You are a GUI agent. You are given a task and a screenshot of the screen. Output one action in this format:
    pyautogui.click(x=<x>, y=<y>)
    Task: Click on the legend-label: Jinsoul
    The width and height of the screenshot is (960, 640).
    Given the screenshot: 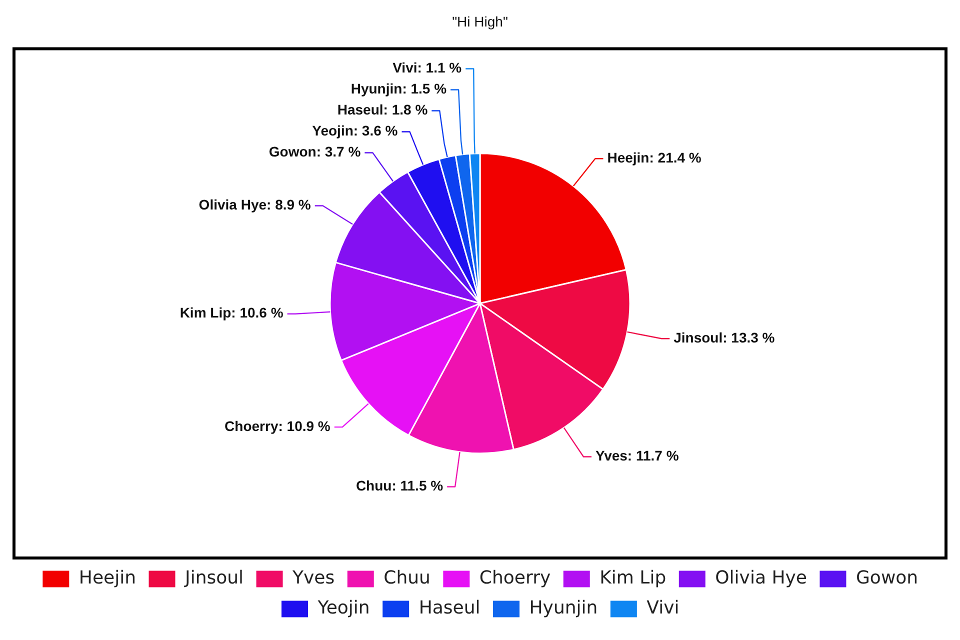 What is the action you would take?
    pyautogui.click(x=214, y=578)
    